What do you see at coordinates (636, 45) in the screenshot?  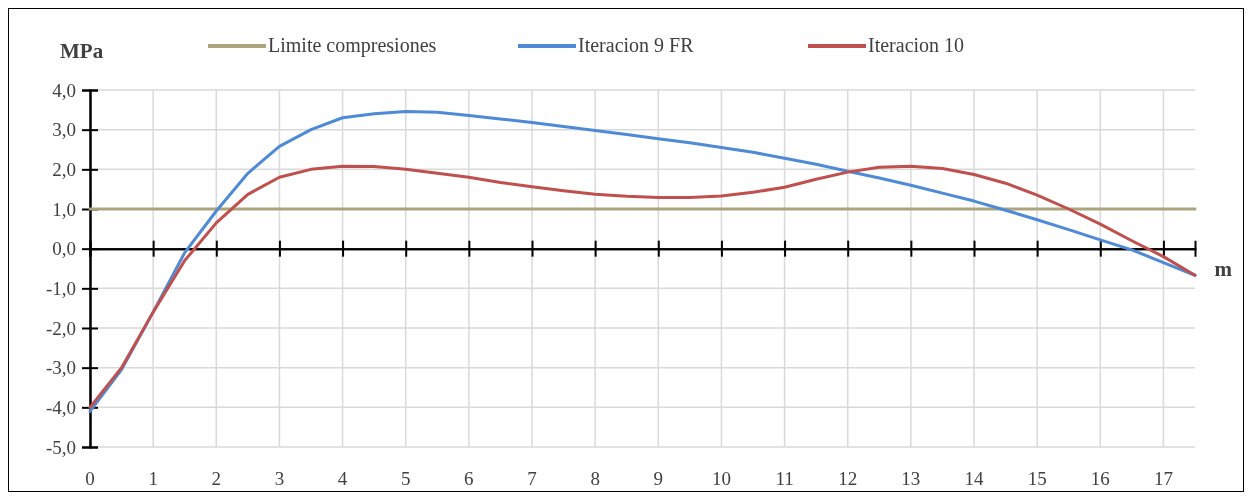 I see `legend-label: Iteracion 9 FR` at bounding box center [636, 45].